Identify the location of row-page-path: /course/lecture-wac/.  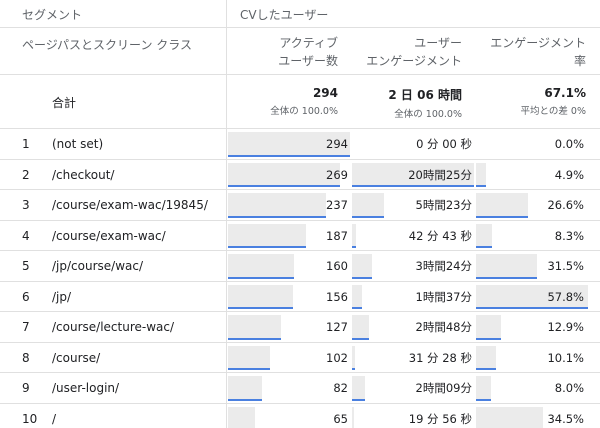
(113, 327).